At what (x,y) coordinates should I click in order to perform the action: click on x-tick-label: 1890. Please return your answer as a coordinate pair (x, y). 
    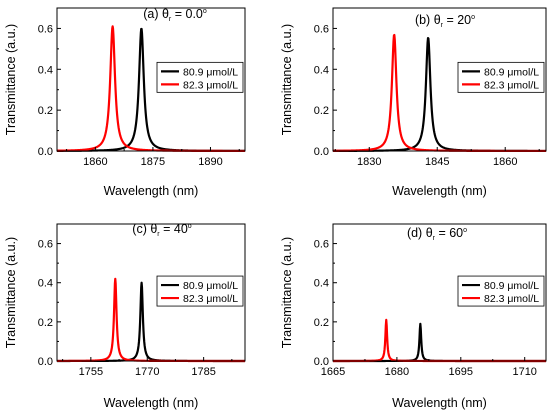
    Looking at the image, I should click on (210, 162).